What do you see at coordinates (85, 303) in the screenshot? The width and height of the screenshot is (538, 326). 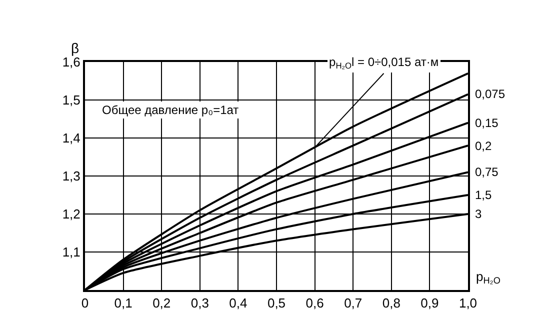 I see `x-tick-label: 0` at bounding box center [85, 303].